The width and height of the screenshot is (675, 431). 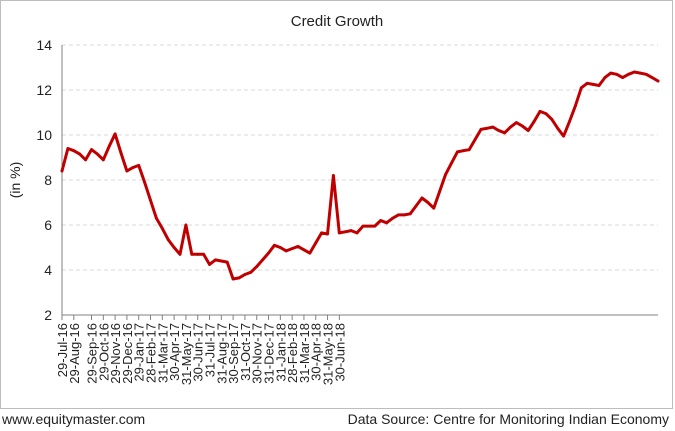 I want to click on x-tick-label: 31-May-18, so click(x=328, y=354).